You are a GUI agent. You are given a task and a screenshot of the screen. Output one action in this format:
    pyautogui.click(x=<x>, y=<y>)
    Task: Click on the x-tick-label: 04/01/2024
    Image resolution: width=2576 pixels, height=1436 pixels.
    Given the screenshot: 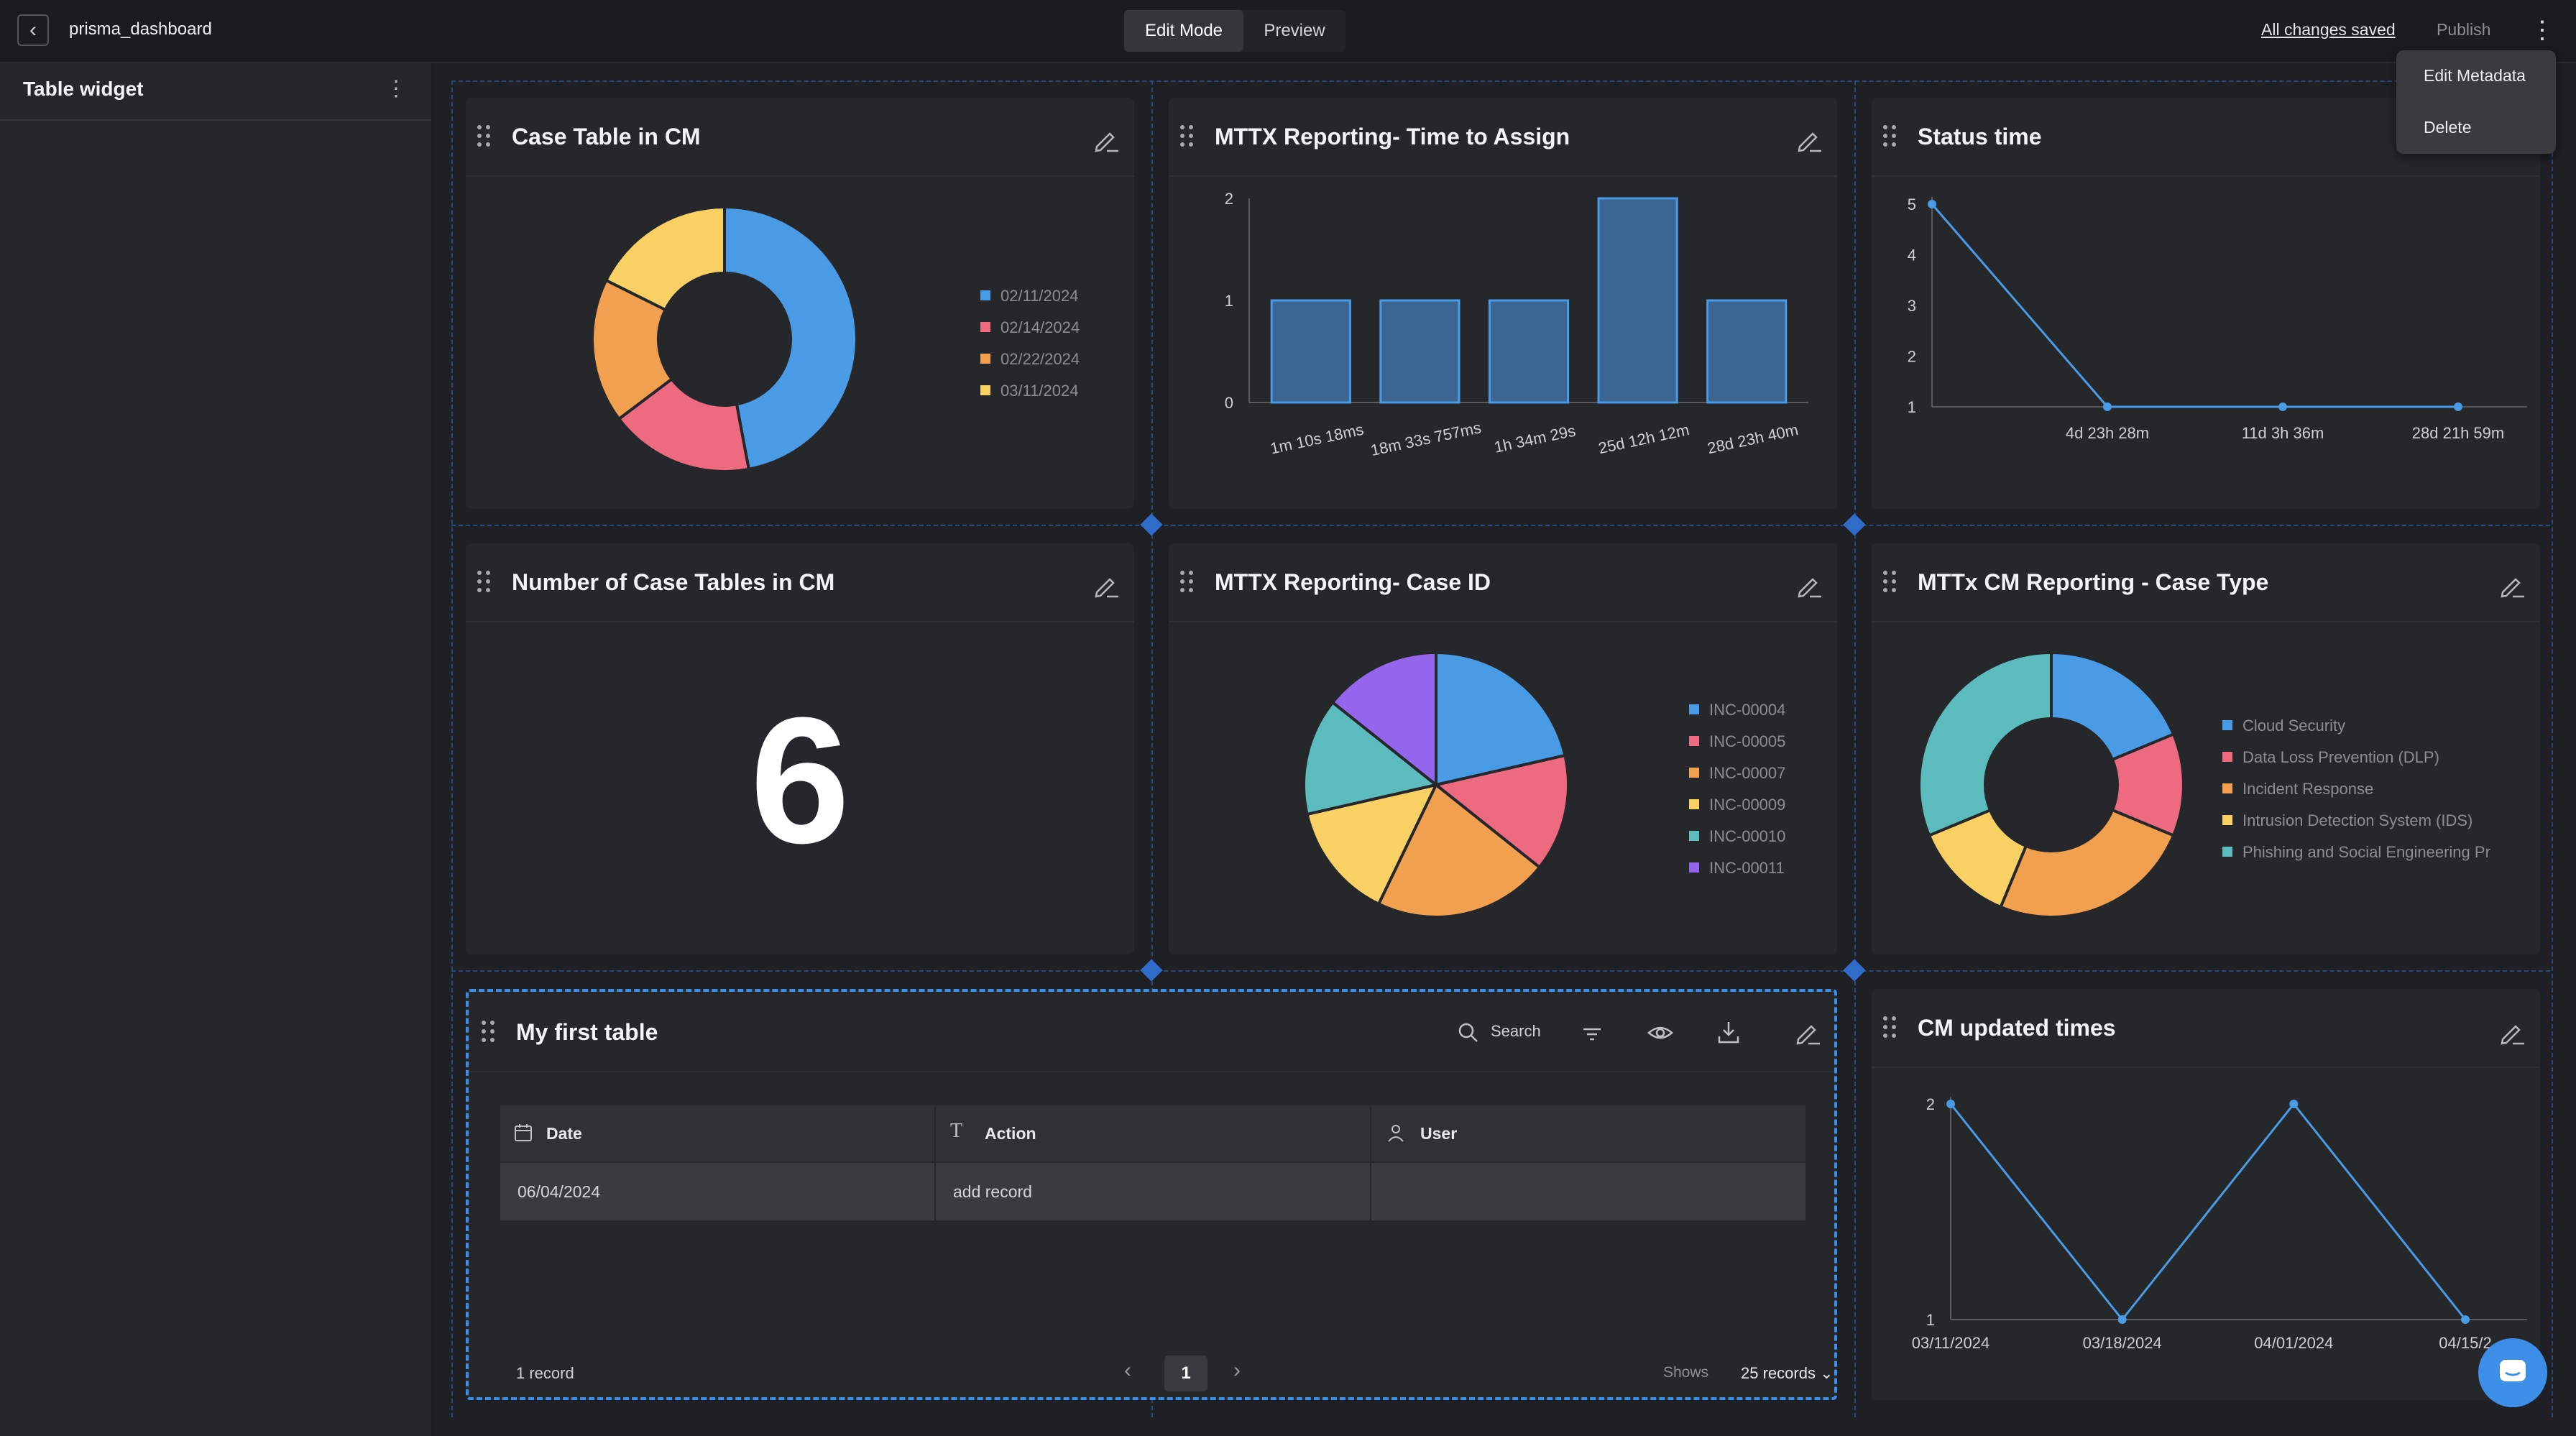 What is the action you would take?
    pyautogui.click(x=2293, y=1343)
    